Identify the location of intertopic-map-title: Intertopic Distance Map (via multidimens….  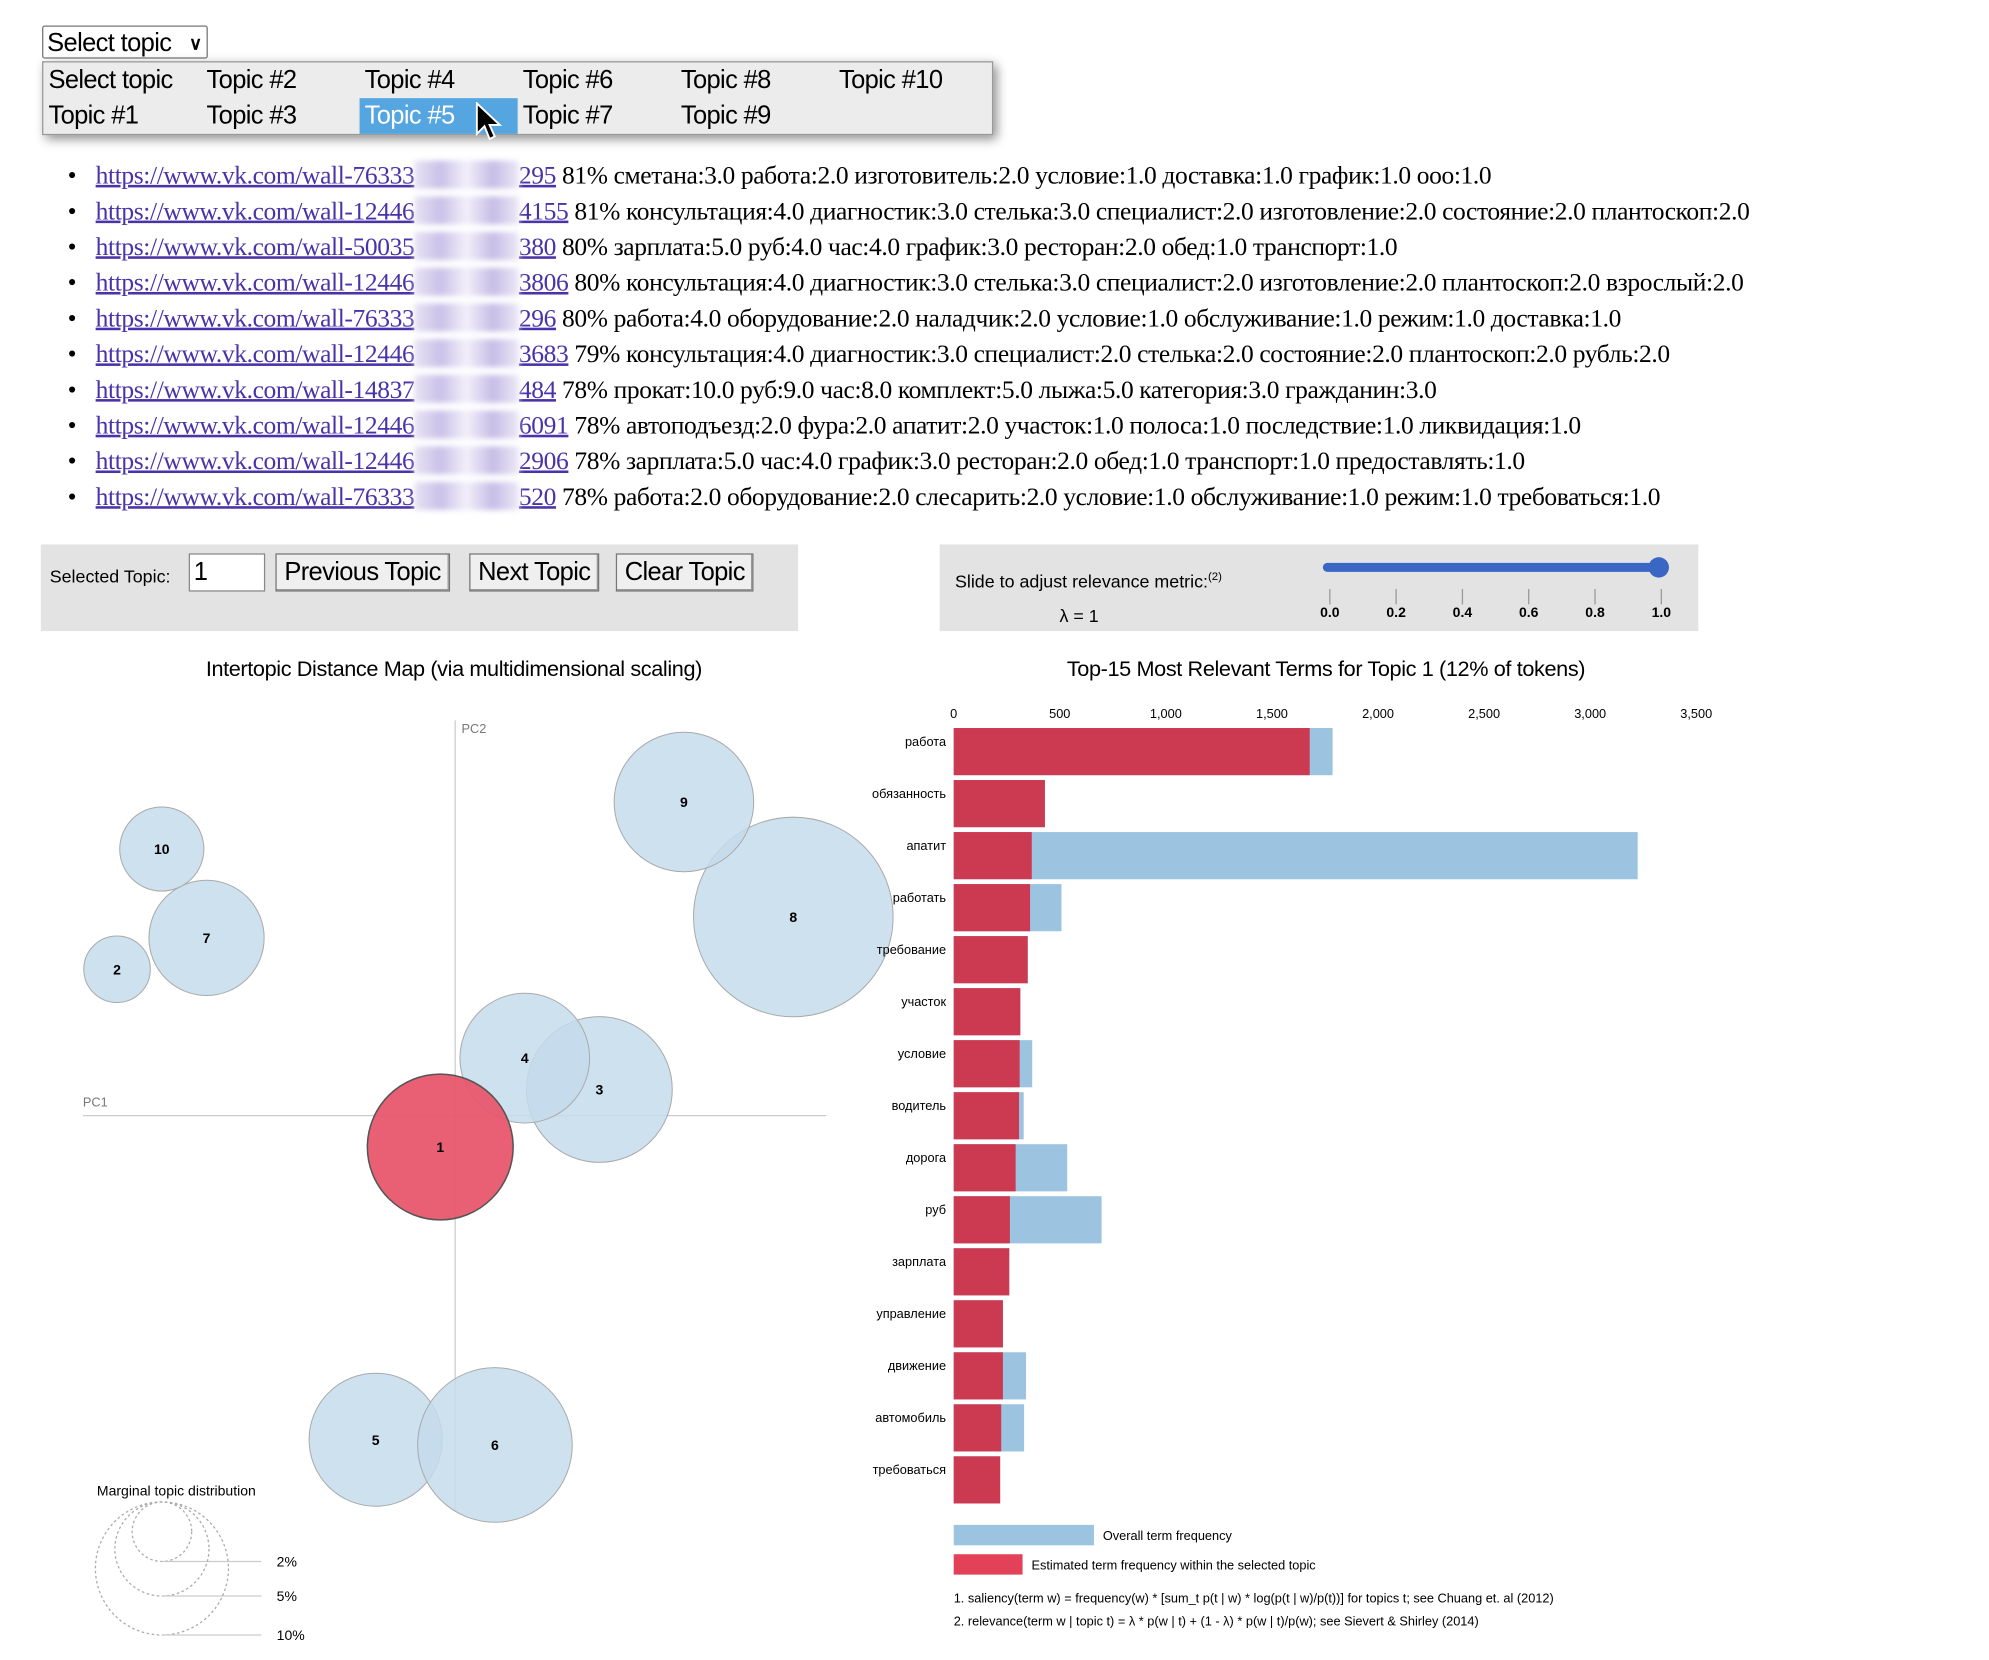
(454, 668).